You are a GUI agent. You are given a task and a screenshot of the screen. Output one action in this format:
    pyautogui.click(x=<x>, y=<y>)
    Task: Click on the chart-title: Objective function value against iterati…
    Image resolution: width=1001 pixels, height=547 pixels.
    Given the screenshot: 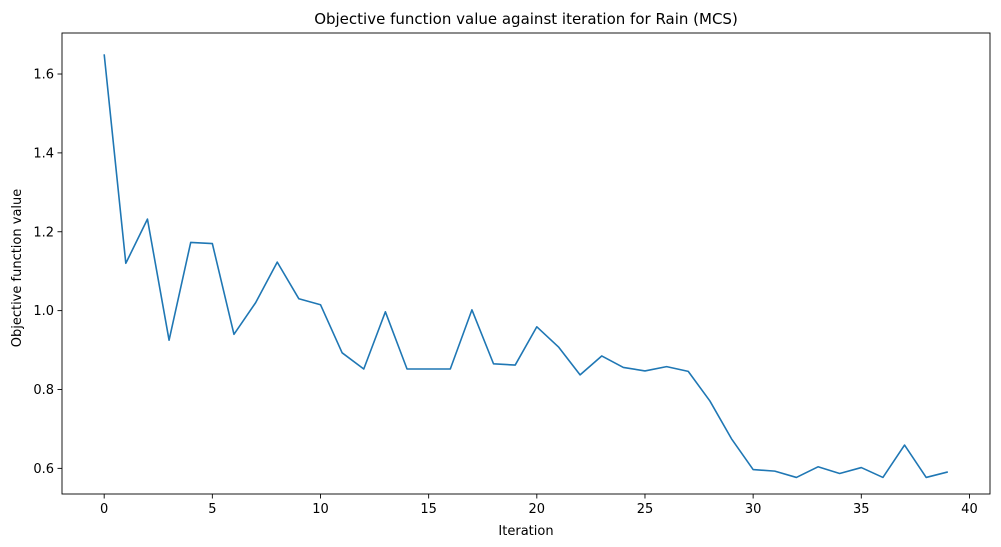 What is the action you would take?
    pyautogui.click(x=526, y=19)
    